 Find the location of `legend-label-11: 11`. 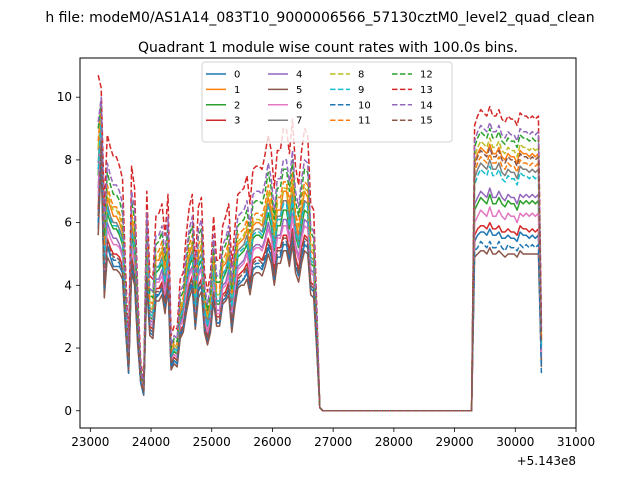

legend-label-11: 11 is located at coordinates (364, 121).